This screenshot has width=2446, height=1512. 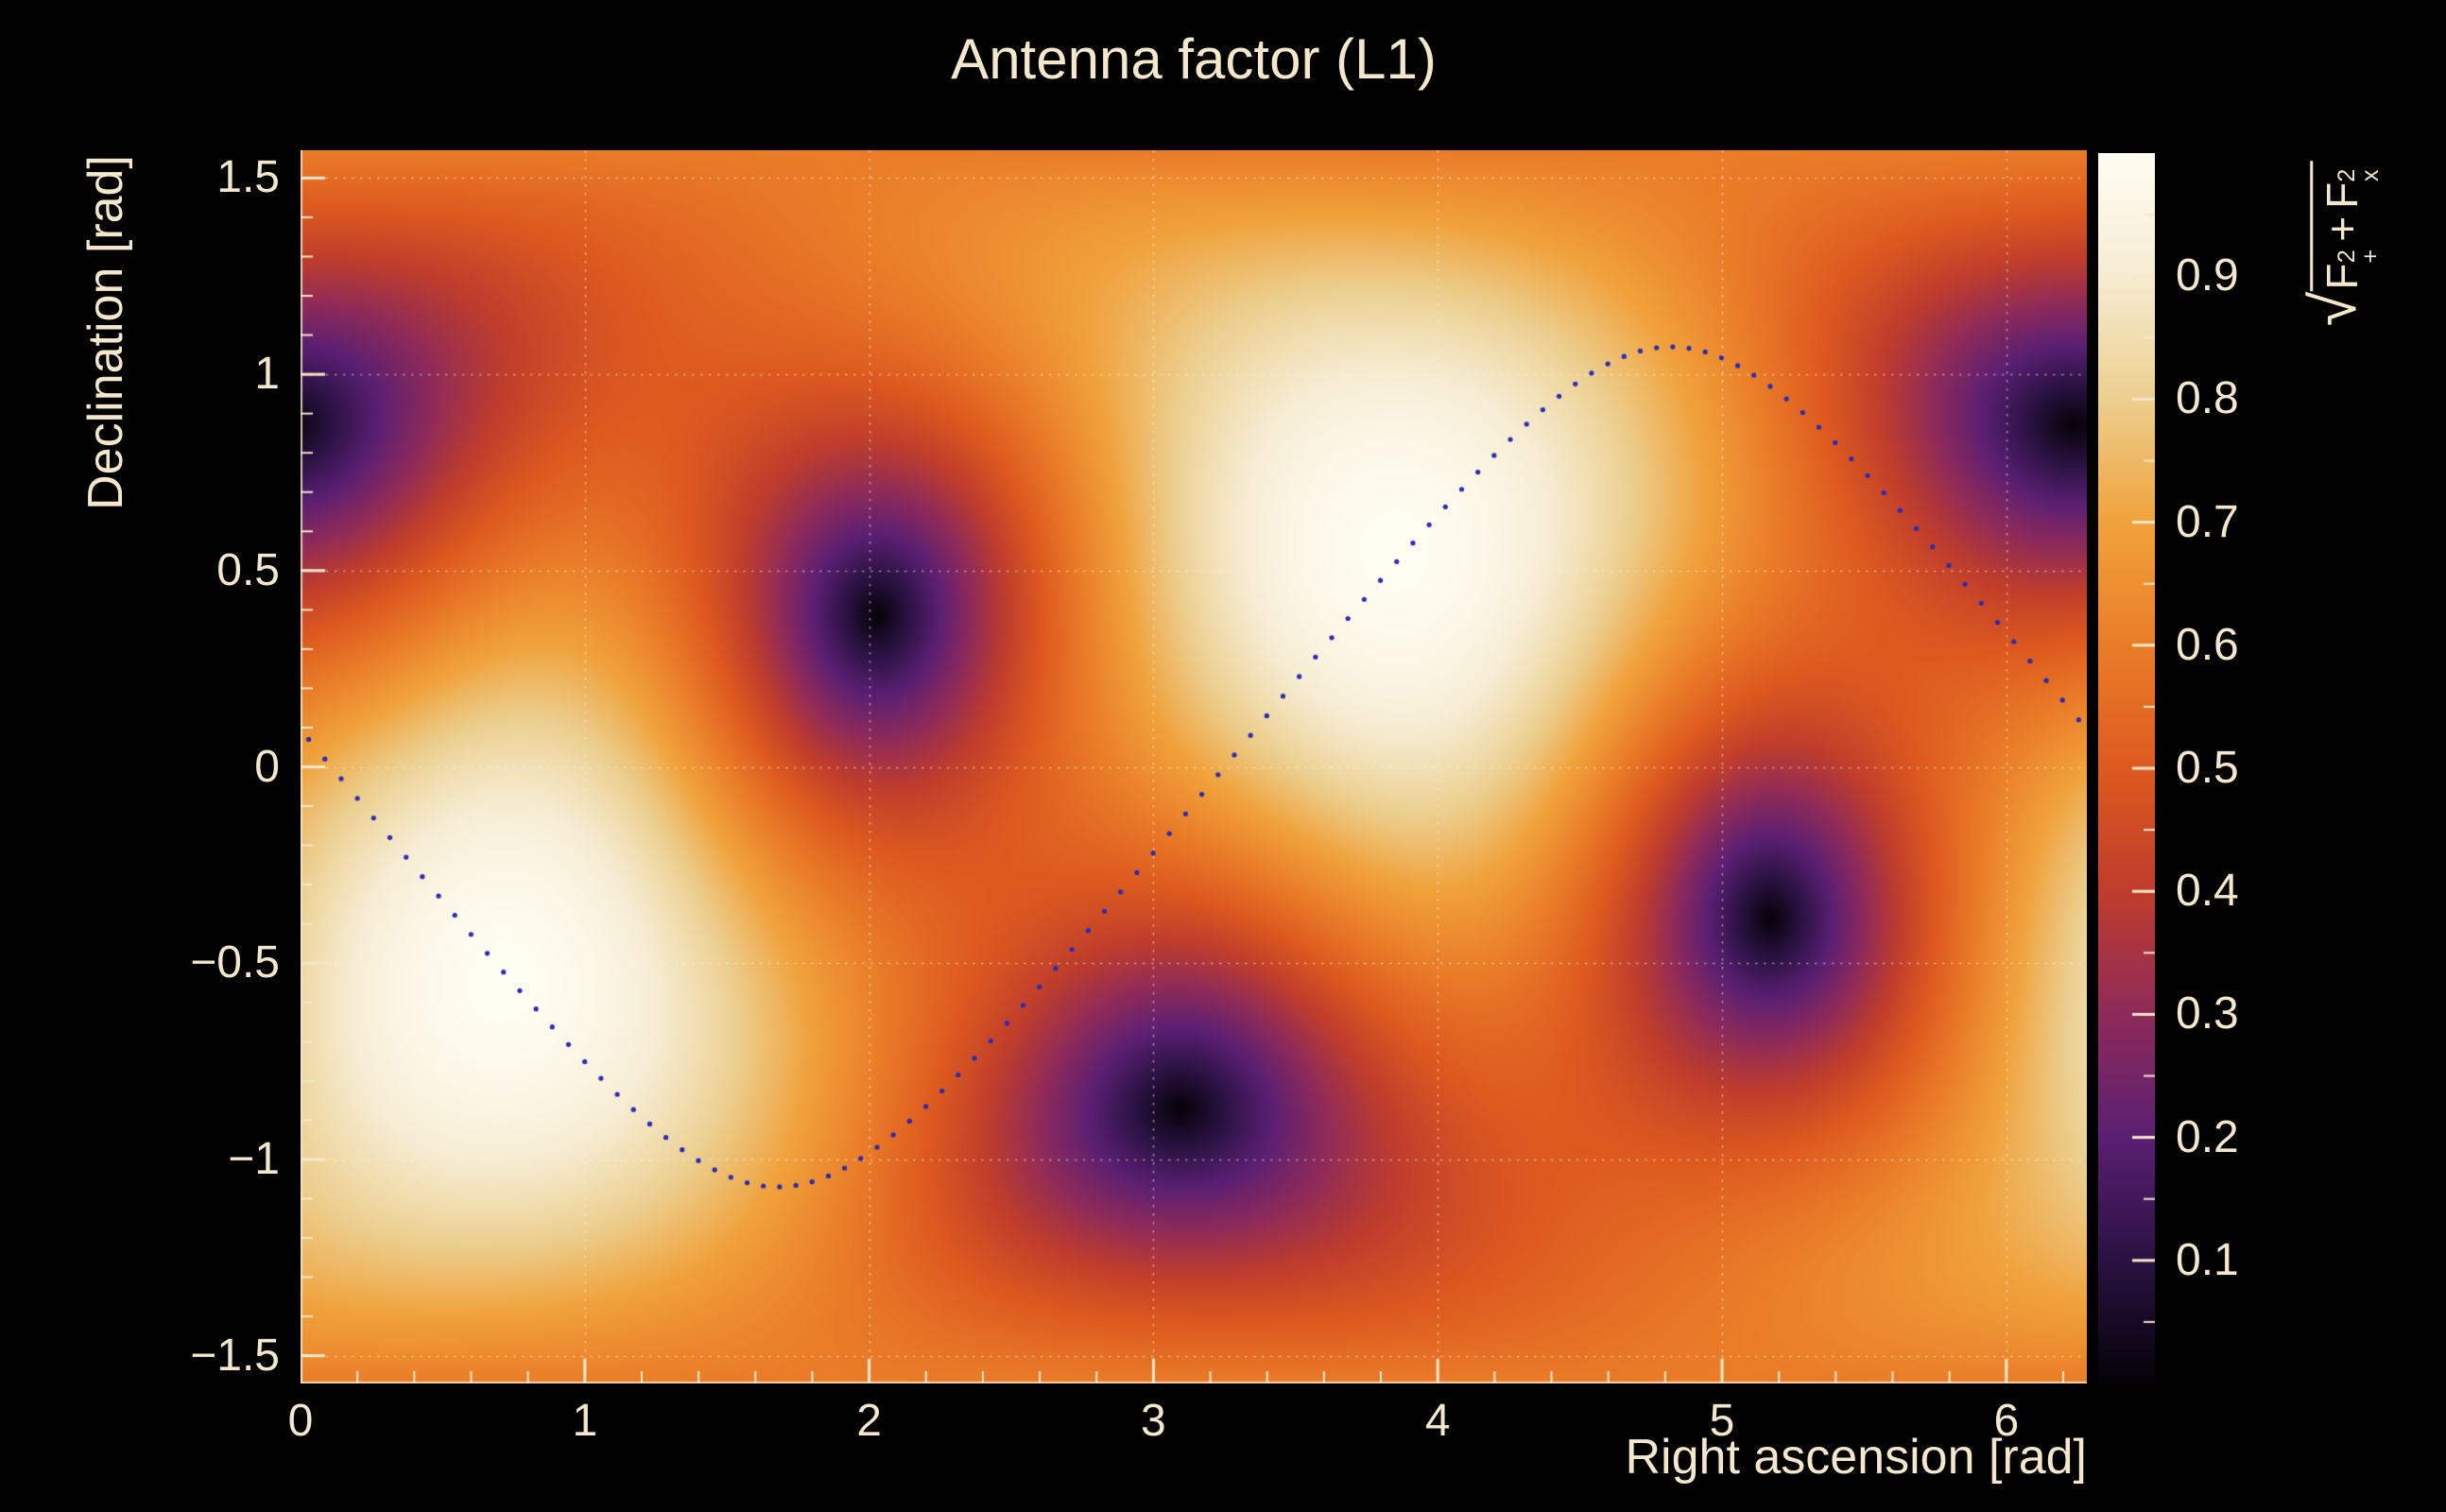 What do you see at coordinates (267, 374) in the screenshot?
I see `y-tick-label: 1` at bounding box center [267, 374].